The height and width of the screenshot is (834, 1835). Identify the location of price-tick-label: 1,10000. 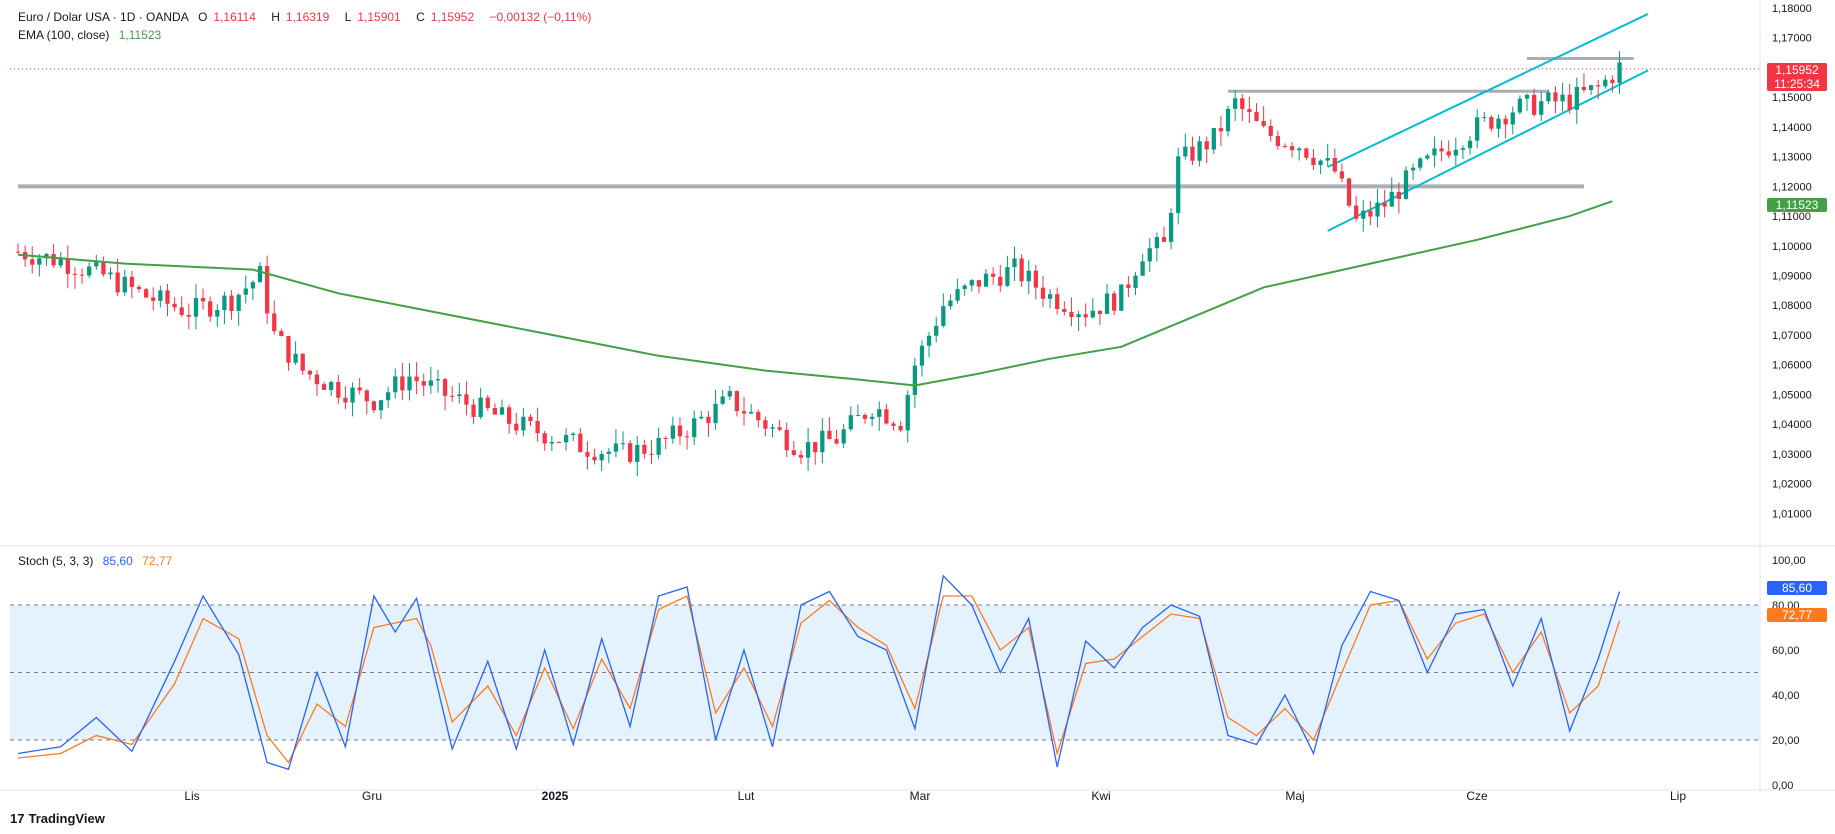
(1792, 247).